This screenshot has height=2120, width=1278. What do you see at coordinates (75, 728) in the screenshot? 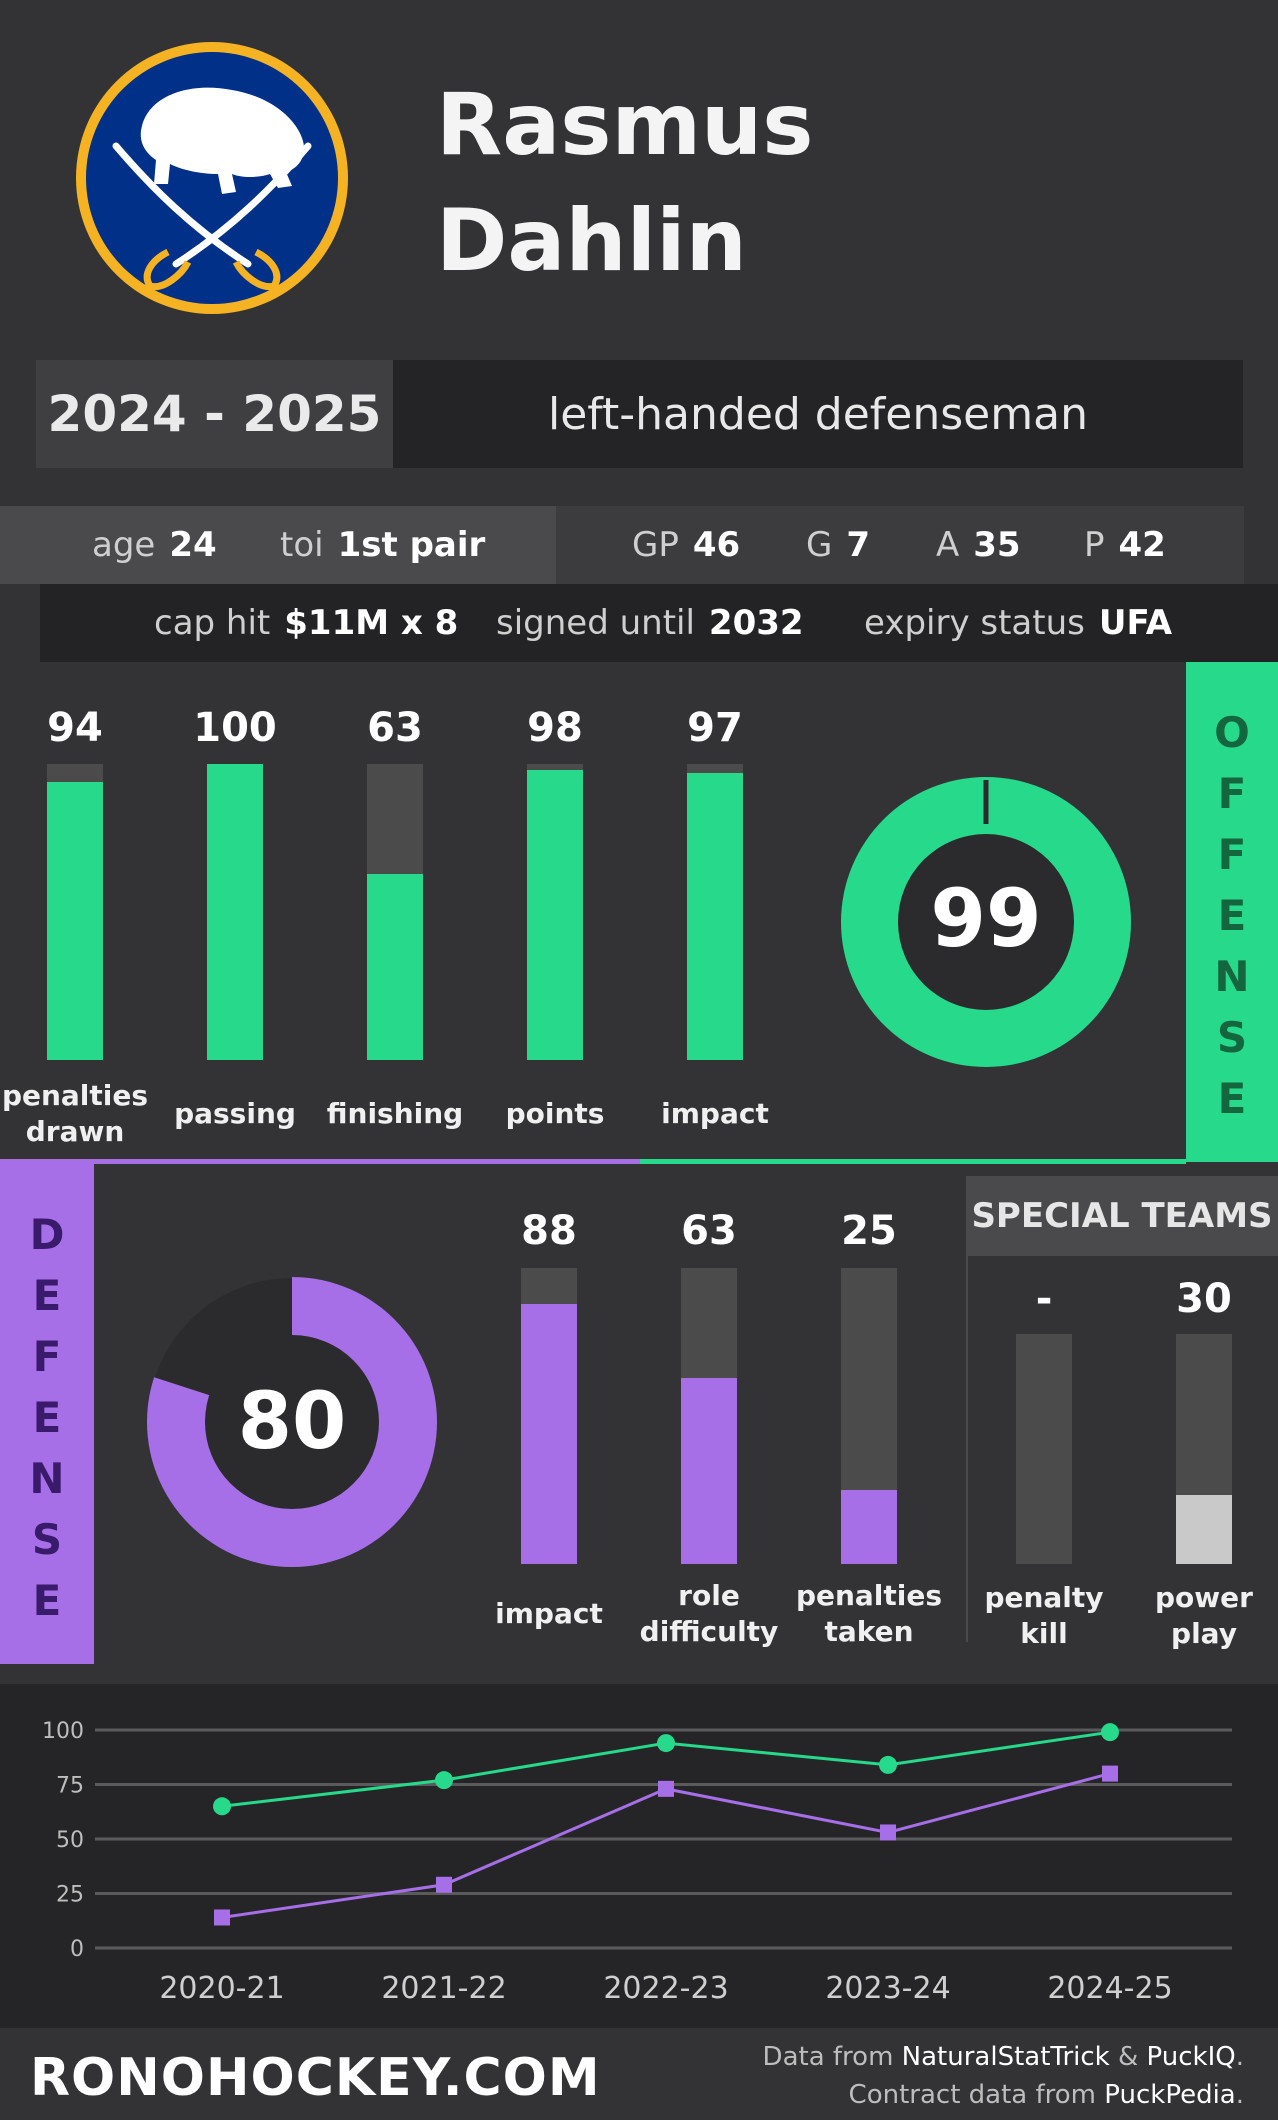
I see `offense-value: 94` at bounding box center [75, 728].